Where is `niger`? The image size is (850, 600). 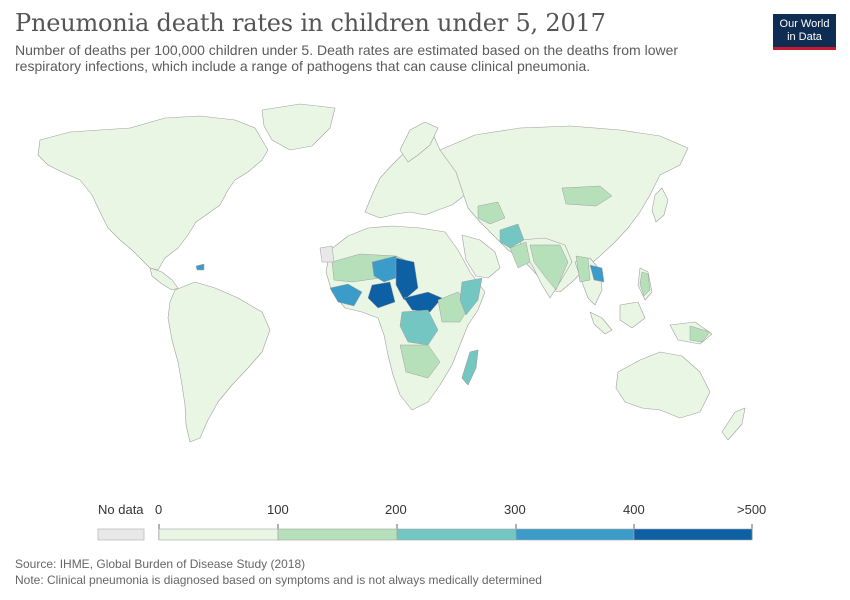 niger is located at coordinates (387, 269).